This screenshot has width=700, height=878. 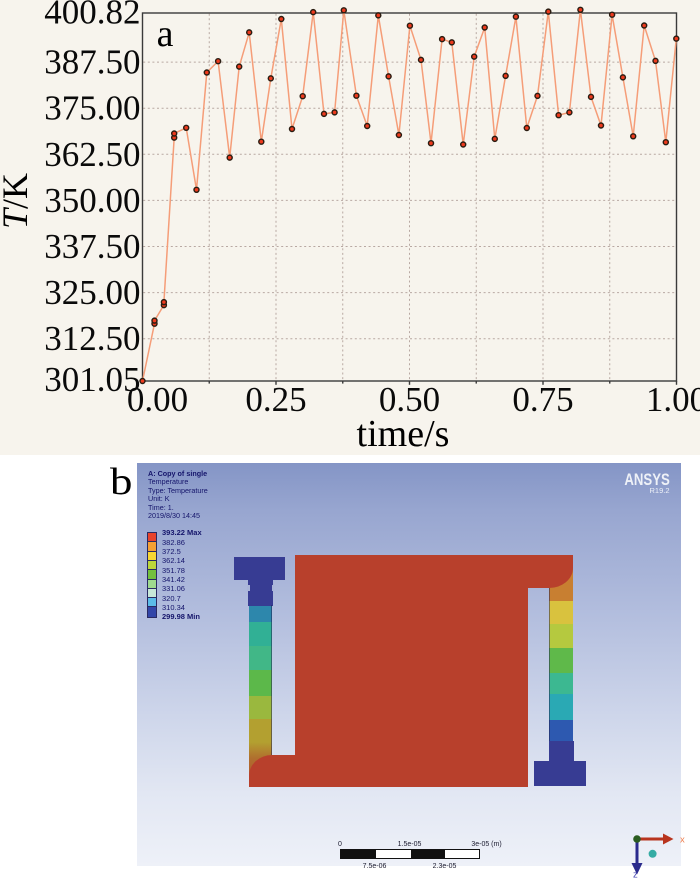 I want to click on svg-text: 400.82, so click(x=92, y=16).